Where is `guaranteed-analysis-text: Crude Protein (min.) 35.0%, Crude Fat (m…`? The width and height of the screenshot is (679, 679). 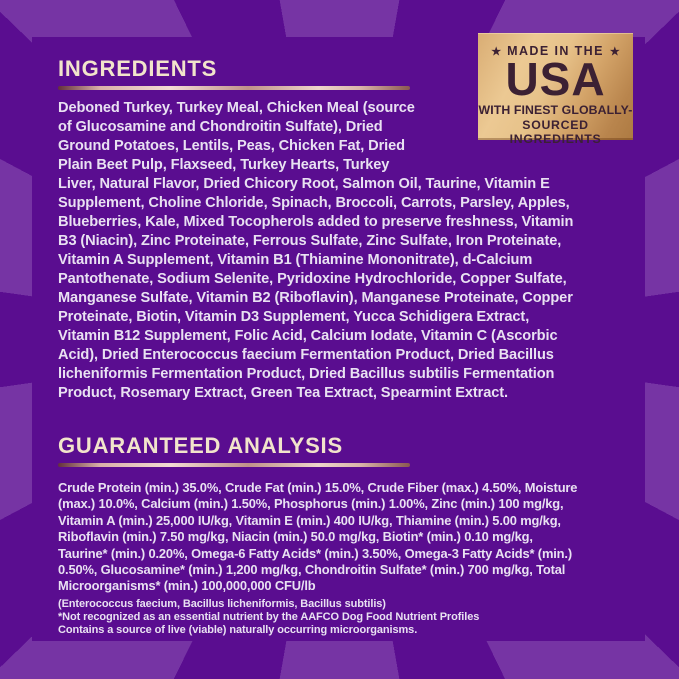 guaranteed-analysis-text: Crude Protein (min.) 35.0%, Crude Fat (m… is located at coordinates (318, 537).